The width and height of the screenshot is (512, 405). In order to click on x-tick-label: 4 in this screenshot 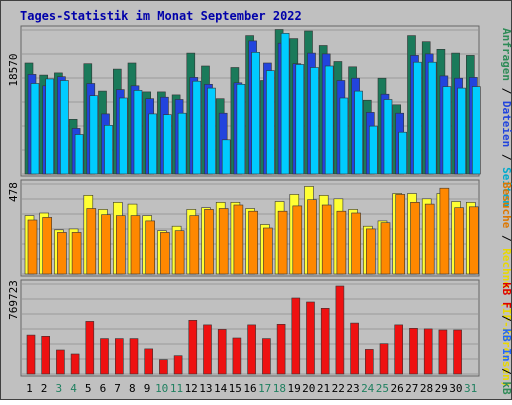, I will do `click(73, 388)`.